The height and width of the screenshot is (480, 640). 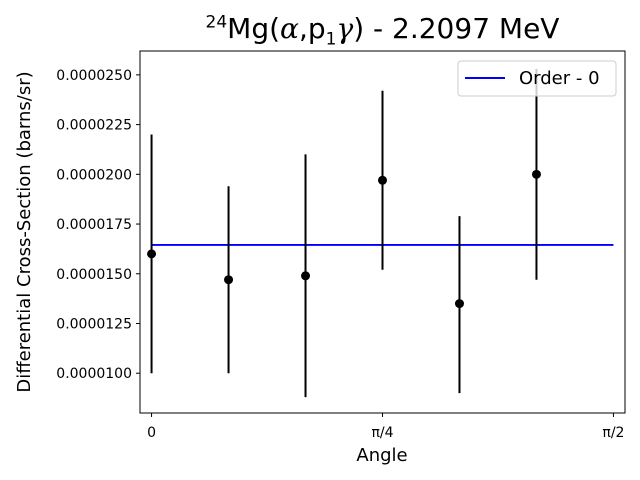 What do you see at coordinates (94, 175) in the screenshot?
I see `y-tick-label: 0.0000200` at bounding box center [94, 175].